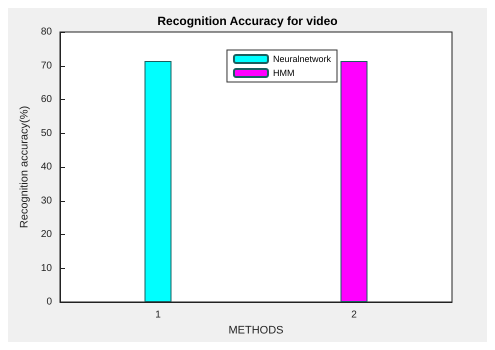 The image size is (495, 350). I want to click on y-tick-label: 10, so click(46, 268).